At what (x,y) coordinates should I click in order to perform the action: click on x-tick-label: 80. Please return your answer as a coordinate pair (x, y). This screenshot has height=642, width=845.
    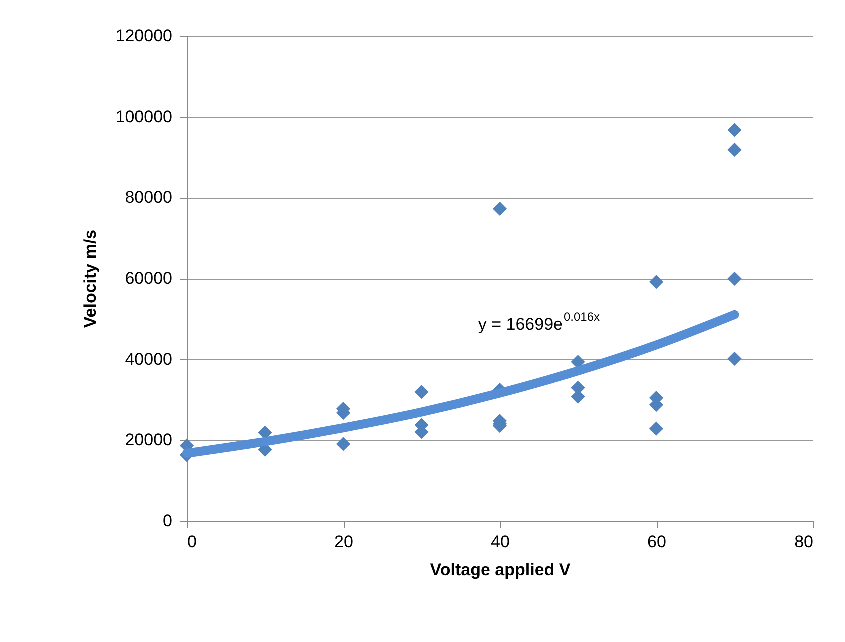
    Looking at the image, I should click on (804, 542).